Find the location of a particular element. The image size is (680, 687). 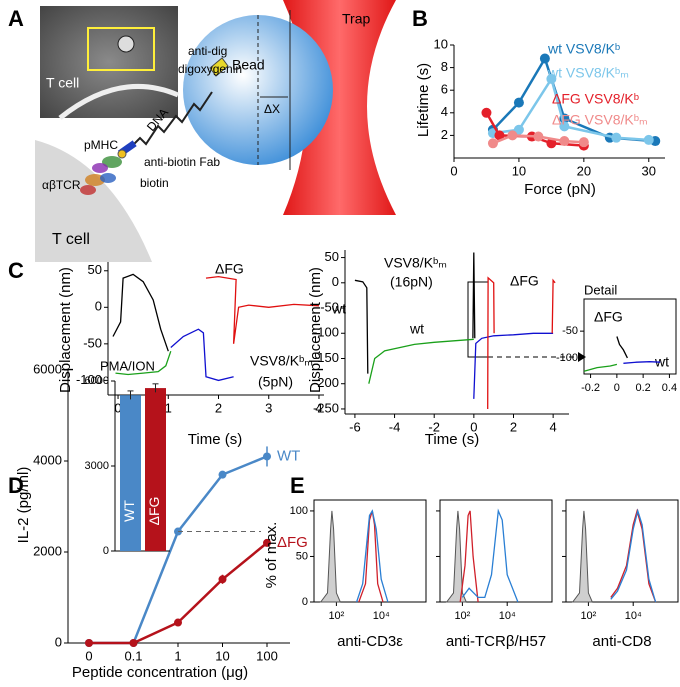

annotation: (16pN) is located at coordinates (411, 282).